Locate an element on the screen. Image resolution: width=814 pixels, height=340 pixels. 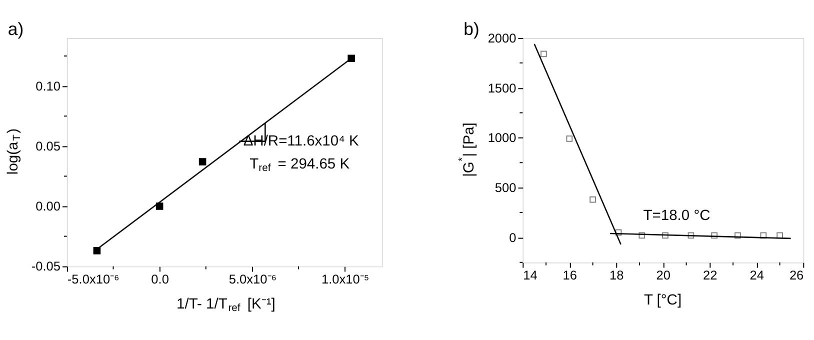
y-tick-label: 1000 is located at coordinates (502, 138).